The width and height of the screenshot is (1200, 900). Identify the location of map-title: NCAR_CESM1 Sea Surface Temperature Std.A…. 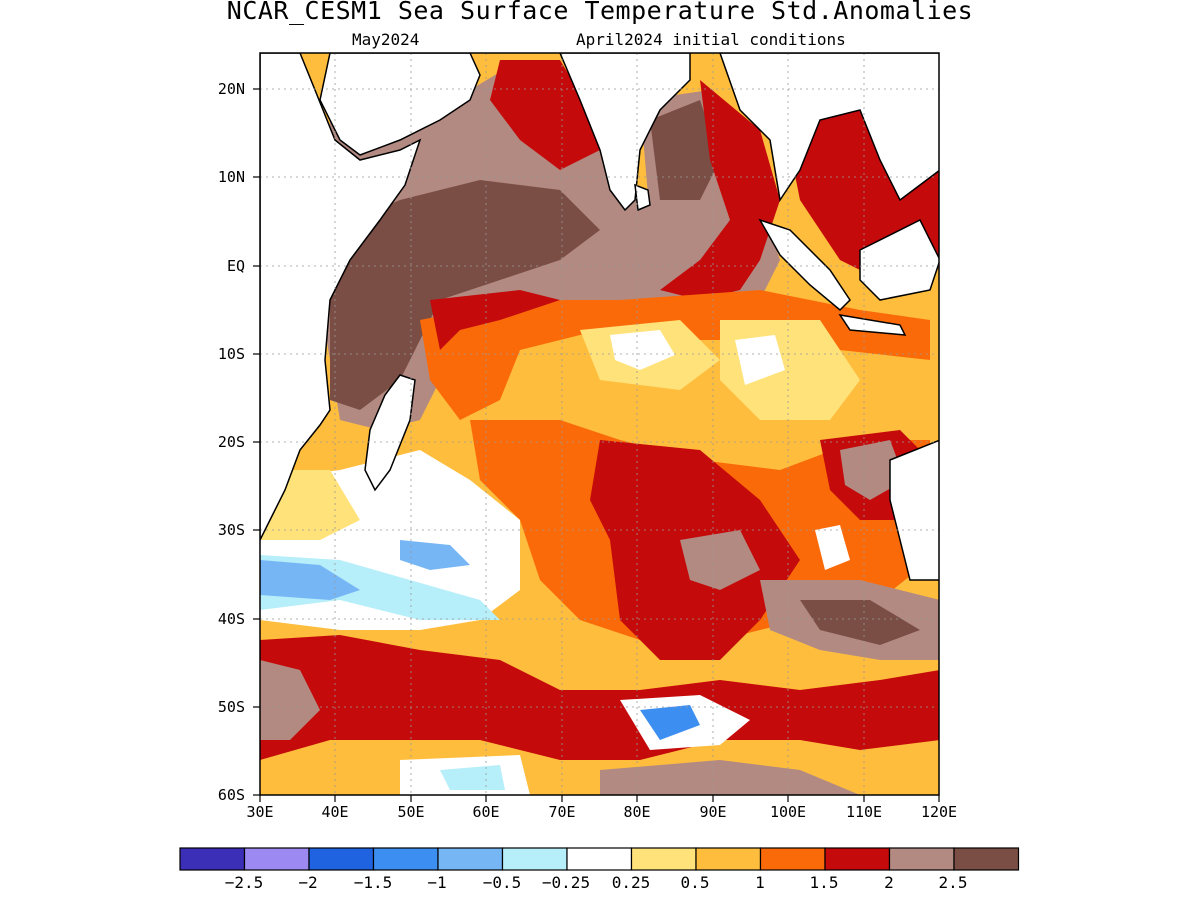
(600, 12).